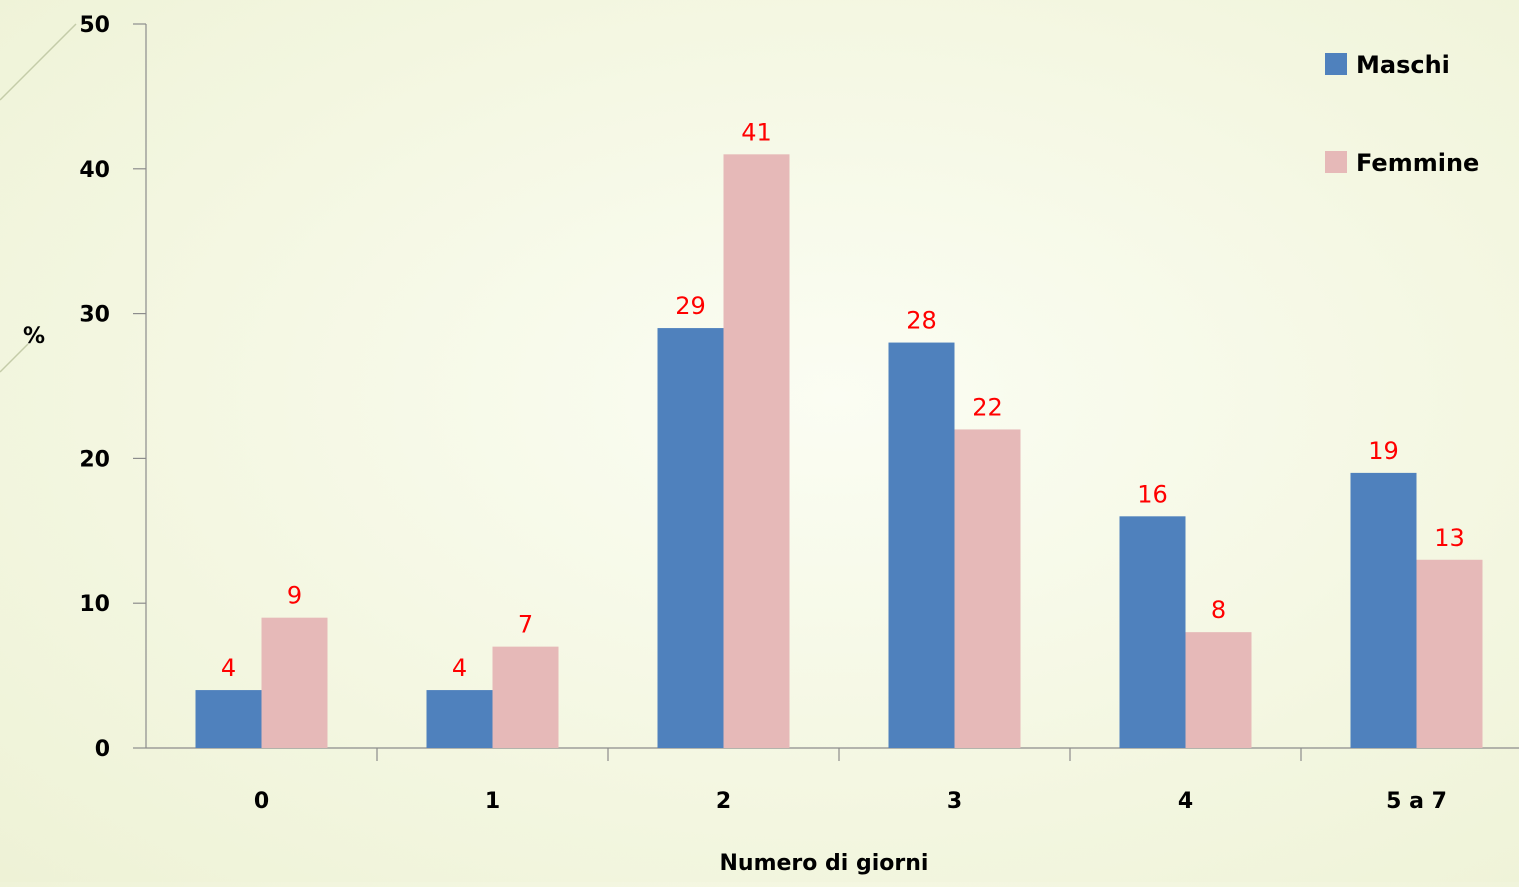 The width and height of the screenshot is (1519, 887). Describe the element at coordinates (690, 306) in the screenshot. I see `data-label: 29` at that location.